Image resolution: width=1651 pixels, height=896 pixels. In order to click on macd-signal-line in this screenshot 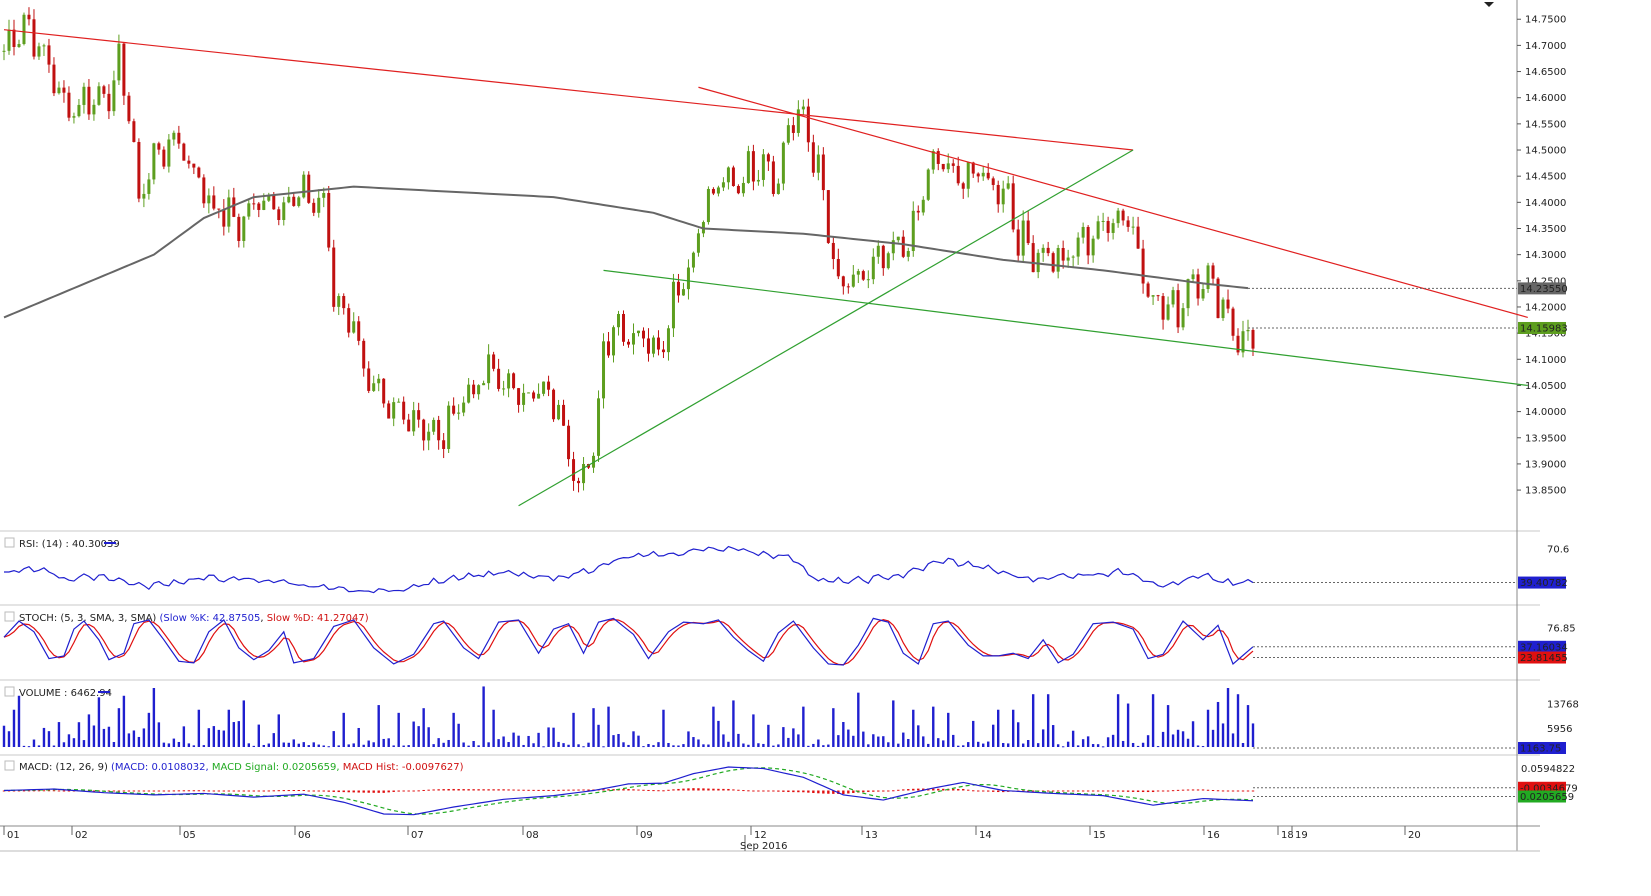, I will do `click(628, 791)`.